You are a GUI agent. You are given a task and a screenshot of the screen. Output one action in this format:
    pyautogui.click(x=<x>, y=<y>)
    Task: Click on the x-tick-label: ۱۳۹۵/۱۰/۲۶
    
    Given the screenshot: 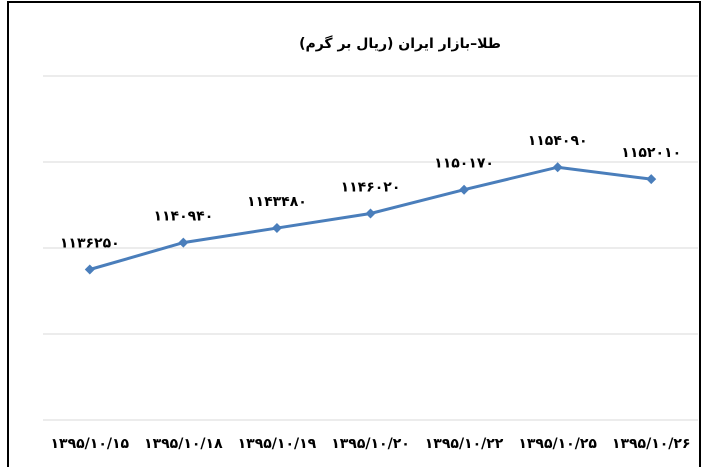 What is the action you would take?
    pyautogui.click(x=651, y=444)
    